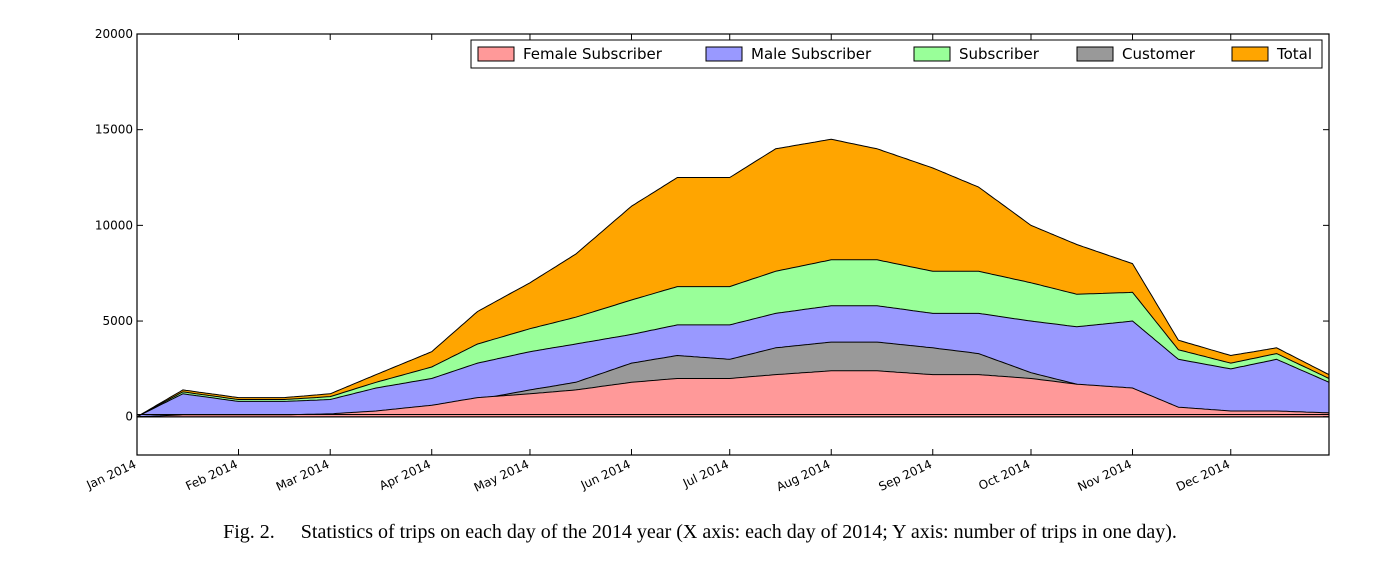 Image resolution: width=1400 pixels, height=562 pixels. I want to click on x-tick-label: Jun 2014, so click(605, 475).